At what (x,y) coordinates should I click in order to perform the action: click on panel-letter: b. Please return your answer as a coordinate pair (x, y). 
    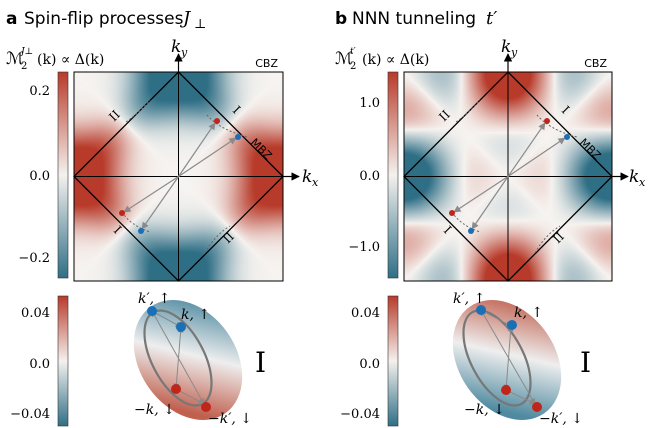
    Looking at the image, I should click on (341, 19).